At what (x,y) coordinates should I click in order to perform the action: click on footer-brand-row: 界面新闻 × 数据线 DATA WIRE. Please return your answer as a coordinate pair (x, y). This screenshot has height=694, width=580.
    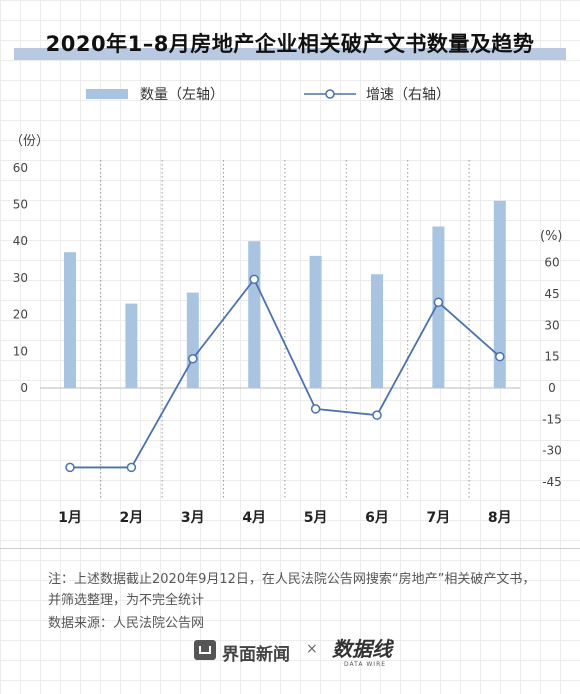
    Looking at the image, I should click on (290, 652).